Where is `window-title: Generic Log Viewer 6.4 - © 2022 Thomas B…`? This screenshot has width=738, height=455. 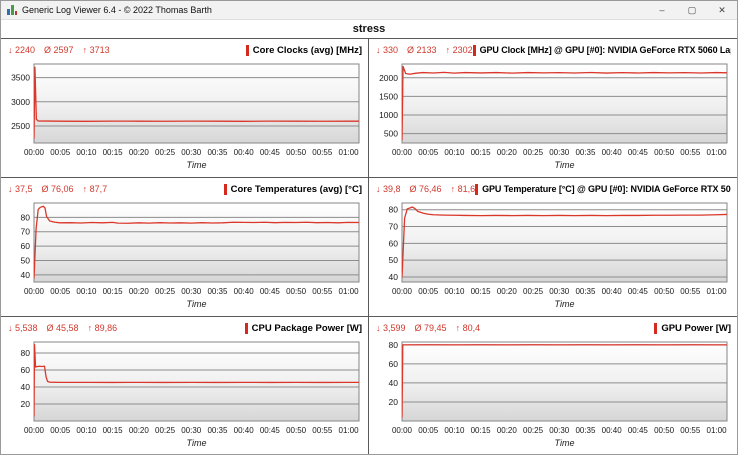 window-title: Generic Log Viewer 6.4 - © 2022 Thomas B… is located at coordinates (117, 10).